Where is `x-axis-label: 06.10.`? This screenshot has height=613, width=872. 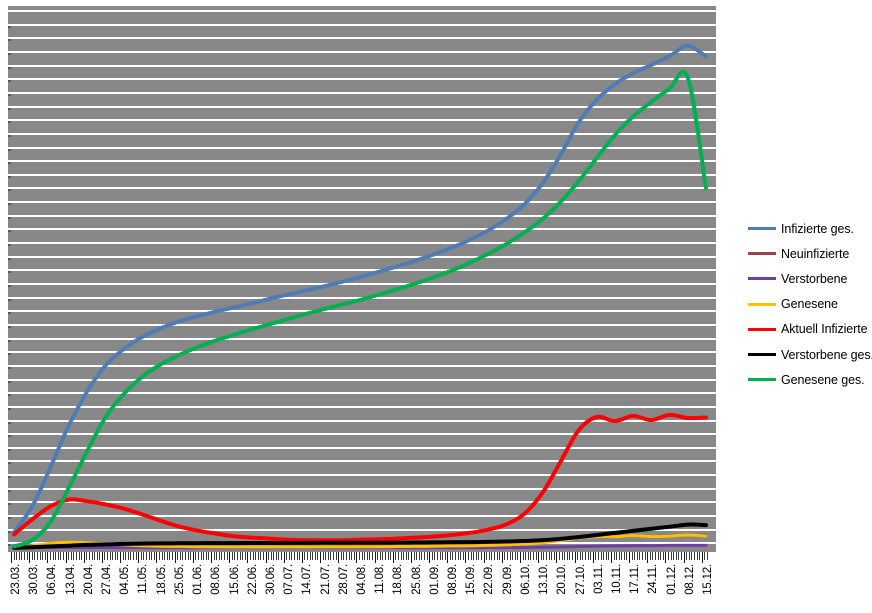 x-axis-label: 06.10. is located at coordinates (525, 579).